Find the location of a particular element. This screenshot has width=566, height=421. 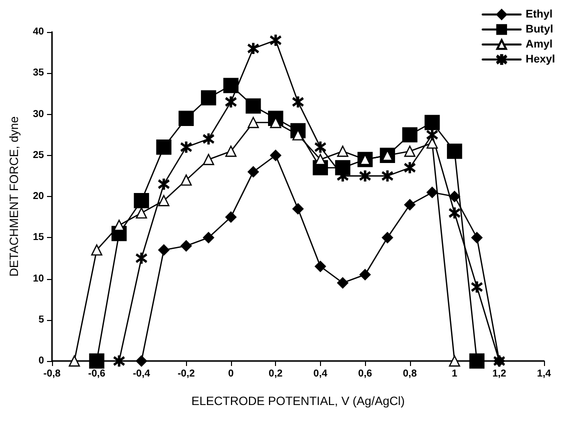

y-tick-label: 35 is located at coordinates (38, 73).